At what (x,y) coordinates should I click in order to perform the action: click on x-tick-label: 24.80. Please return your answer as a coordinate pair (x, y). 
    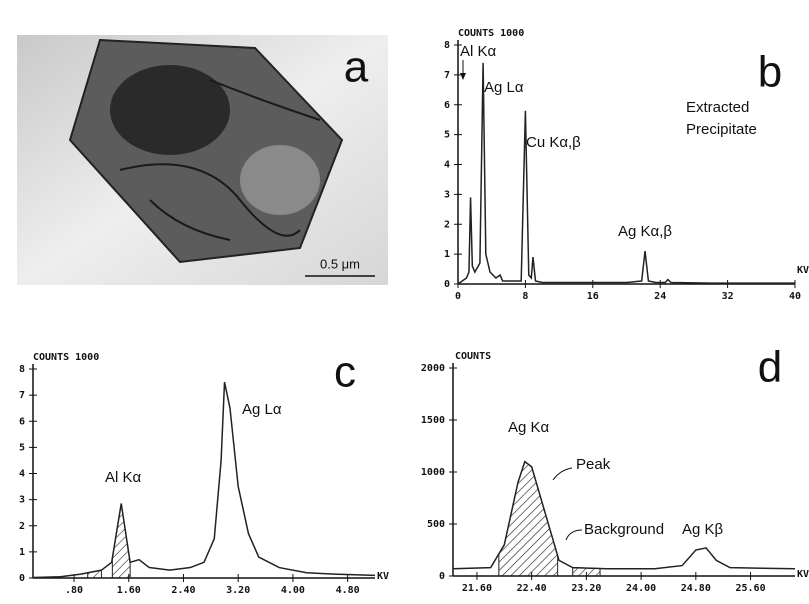
    Looking at the image, I should click on (696, 588).